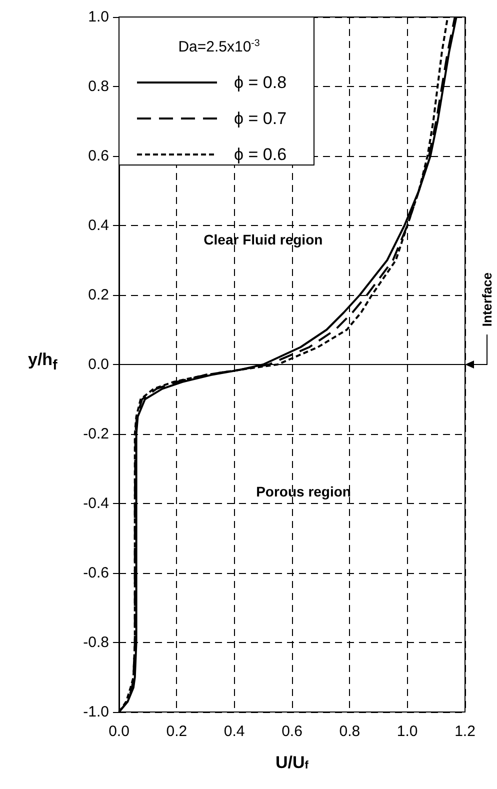 This screenshot has height=789, width=497. I want to click on x-axis-title: U/Uf, so click(292, 762).